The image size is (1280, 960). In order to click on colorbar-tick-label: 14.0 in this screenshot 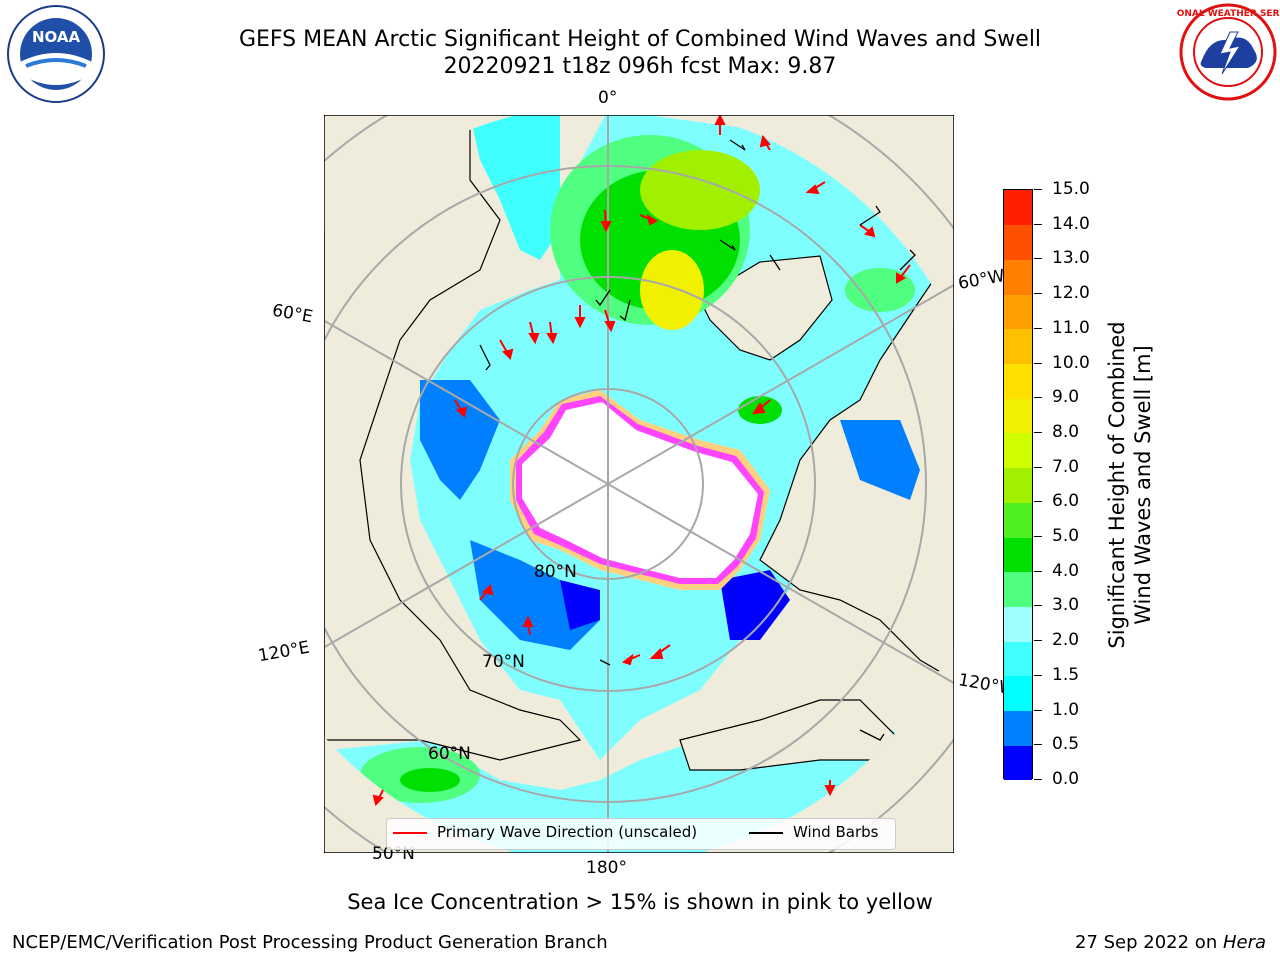, I will do `click(1071, 223)`.